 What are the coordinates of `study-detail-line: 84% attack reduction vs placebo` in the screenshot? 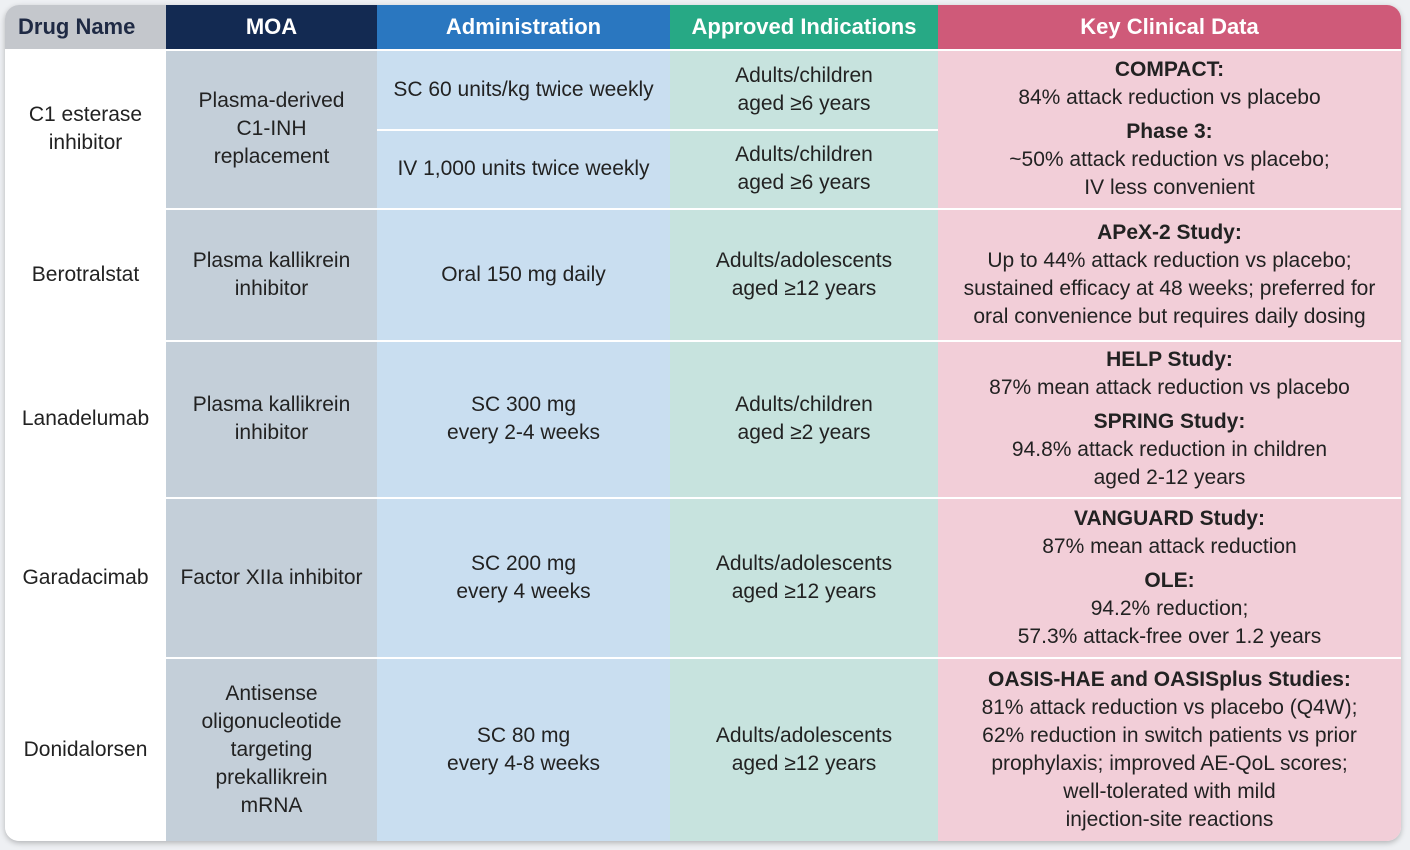 It's located at (1169, 98).